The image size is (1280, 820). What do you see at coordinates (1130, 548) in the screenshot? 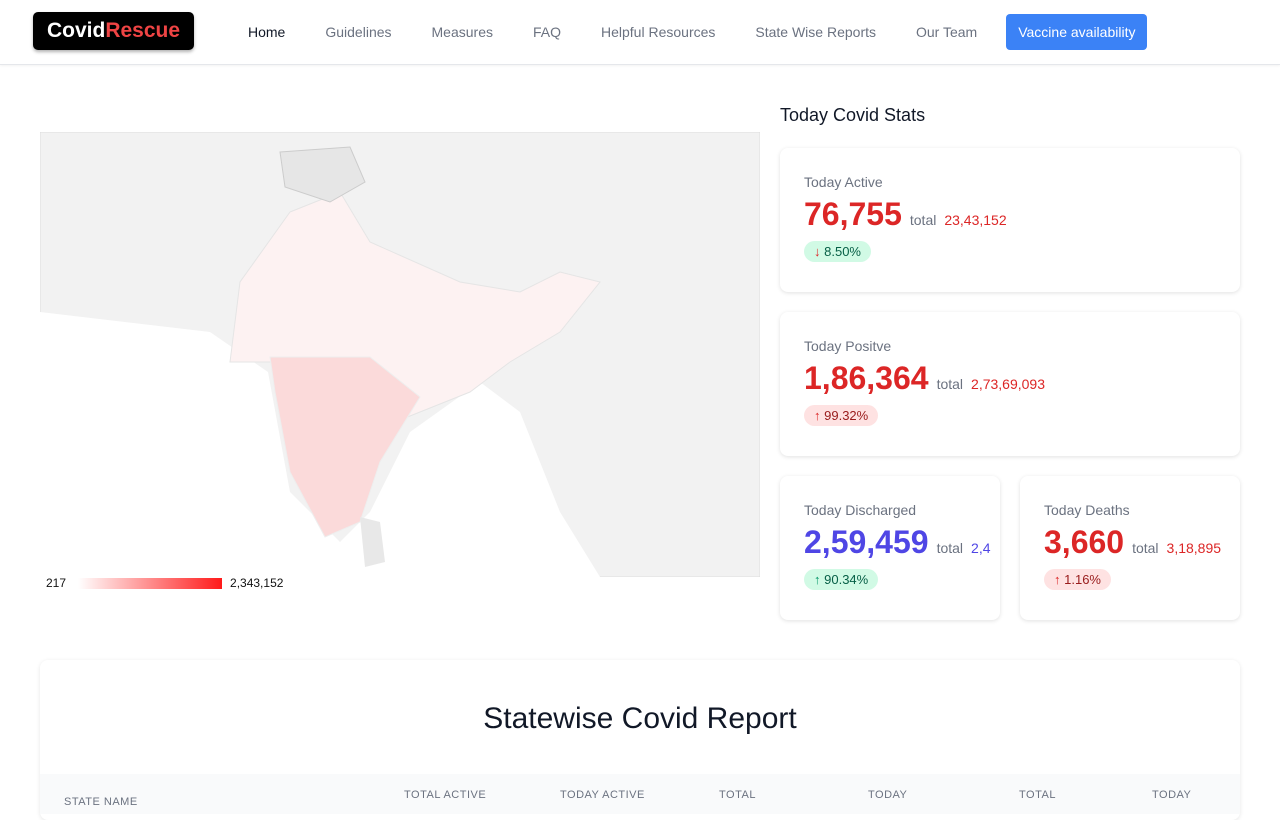
I see `card-today-deaths: Today Deaths 3,660 total 3,18,895 ↑ 1.16%` at bounding box center [1130, 548].